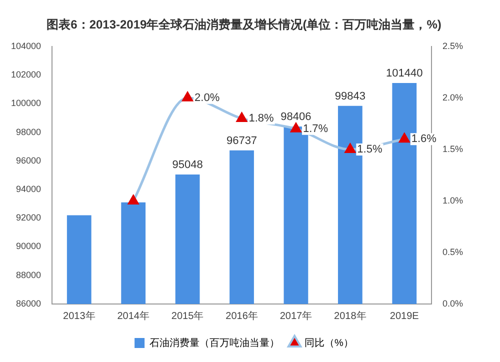 Image resolution: width=500 pixels, height=362 pixels. What do you see at coordinates (404, 74) in the screenshot?
I see `data-label: 101440` at bounding box center [404, 74].